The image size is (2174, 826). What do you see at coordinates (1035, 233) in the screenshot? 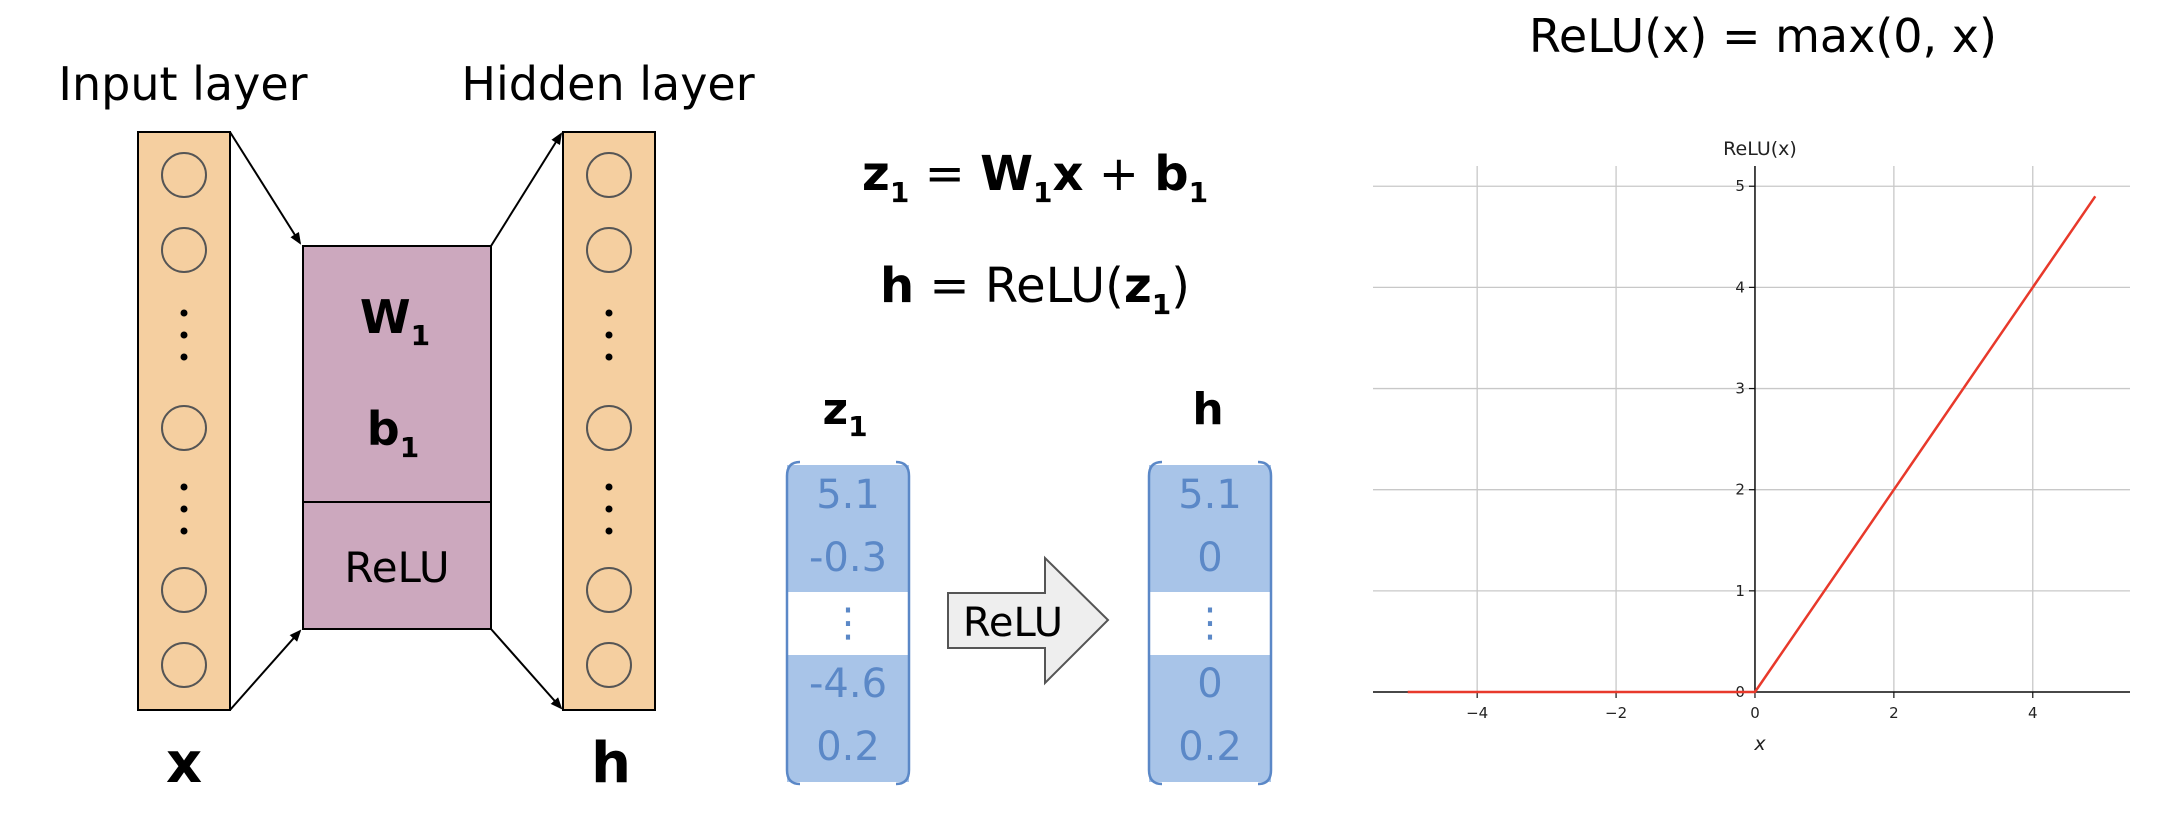
I see `equations: z1 = W1x + b1 h = ReLU(z1)` at bounding box center [1035, 233].